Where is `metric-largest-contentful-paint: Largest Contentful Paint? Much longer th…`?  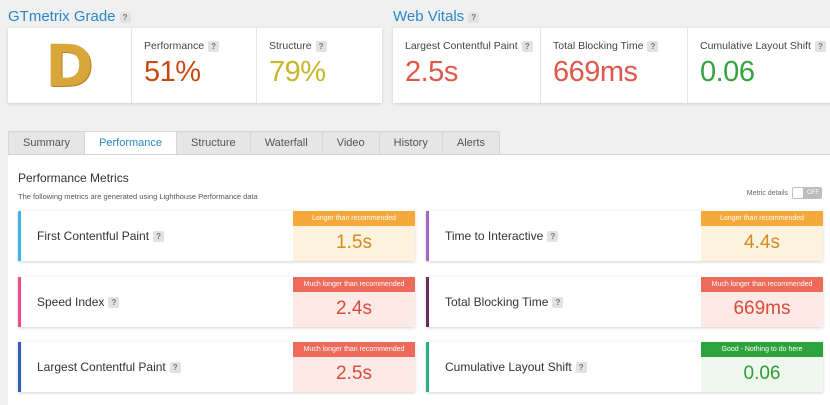 metric-largest-contentful-paint: Largest Contentful Paint? Much longer th… is located at coordinates (216, 367).